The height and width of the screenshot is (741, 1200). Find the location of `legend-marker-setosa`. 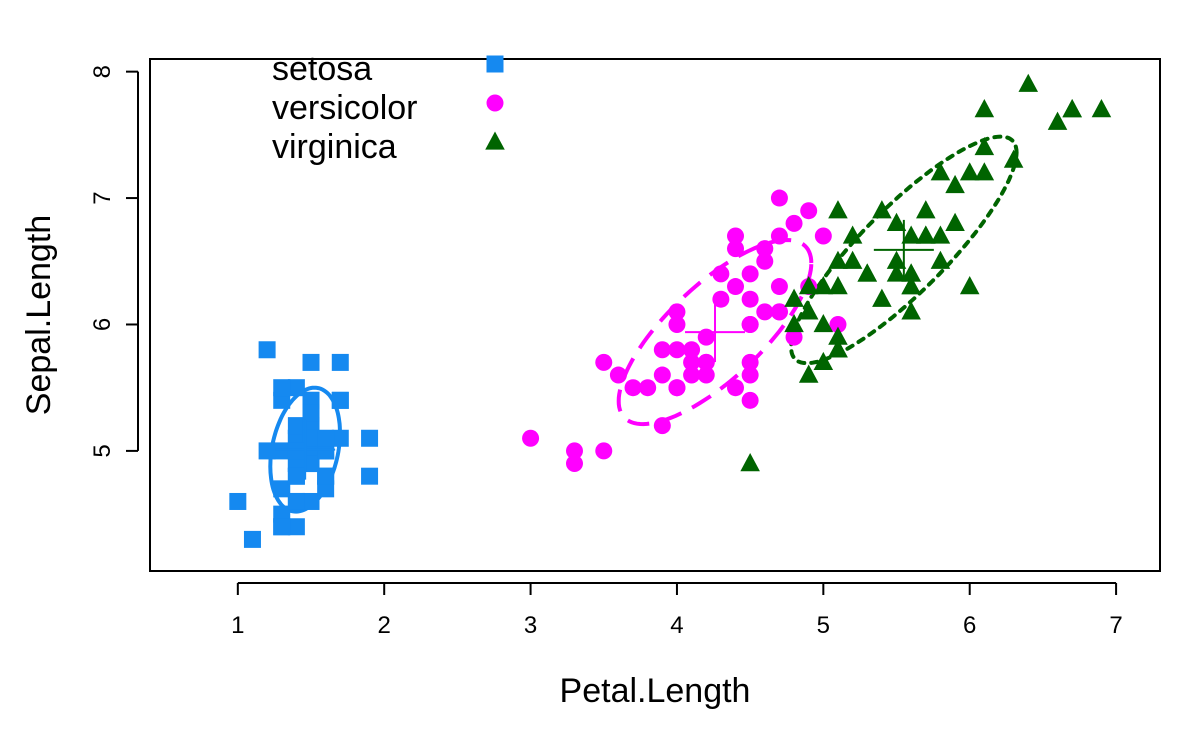

legend-marker-setosa is located at coordinates (495, 64).